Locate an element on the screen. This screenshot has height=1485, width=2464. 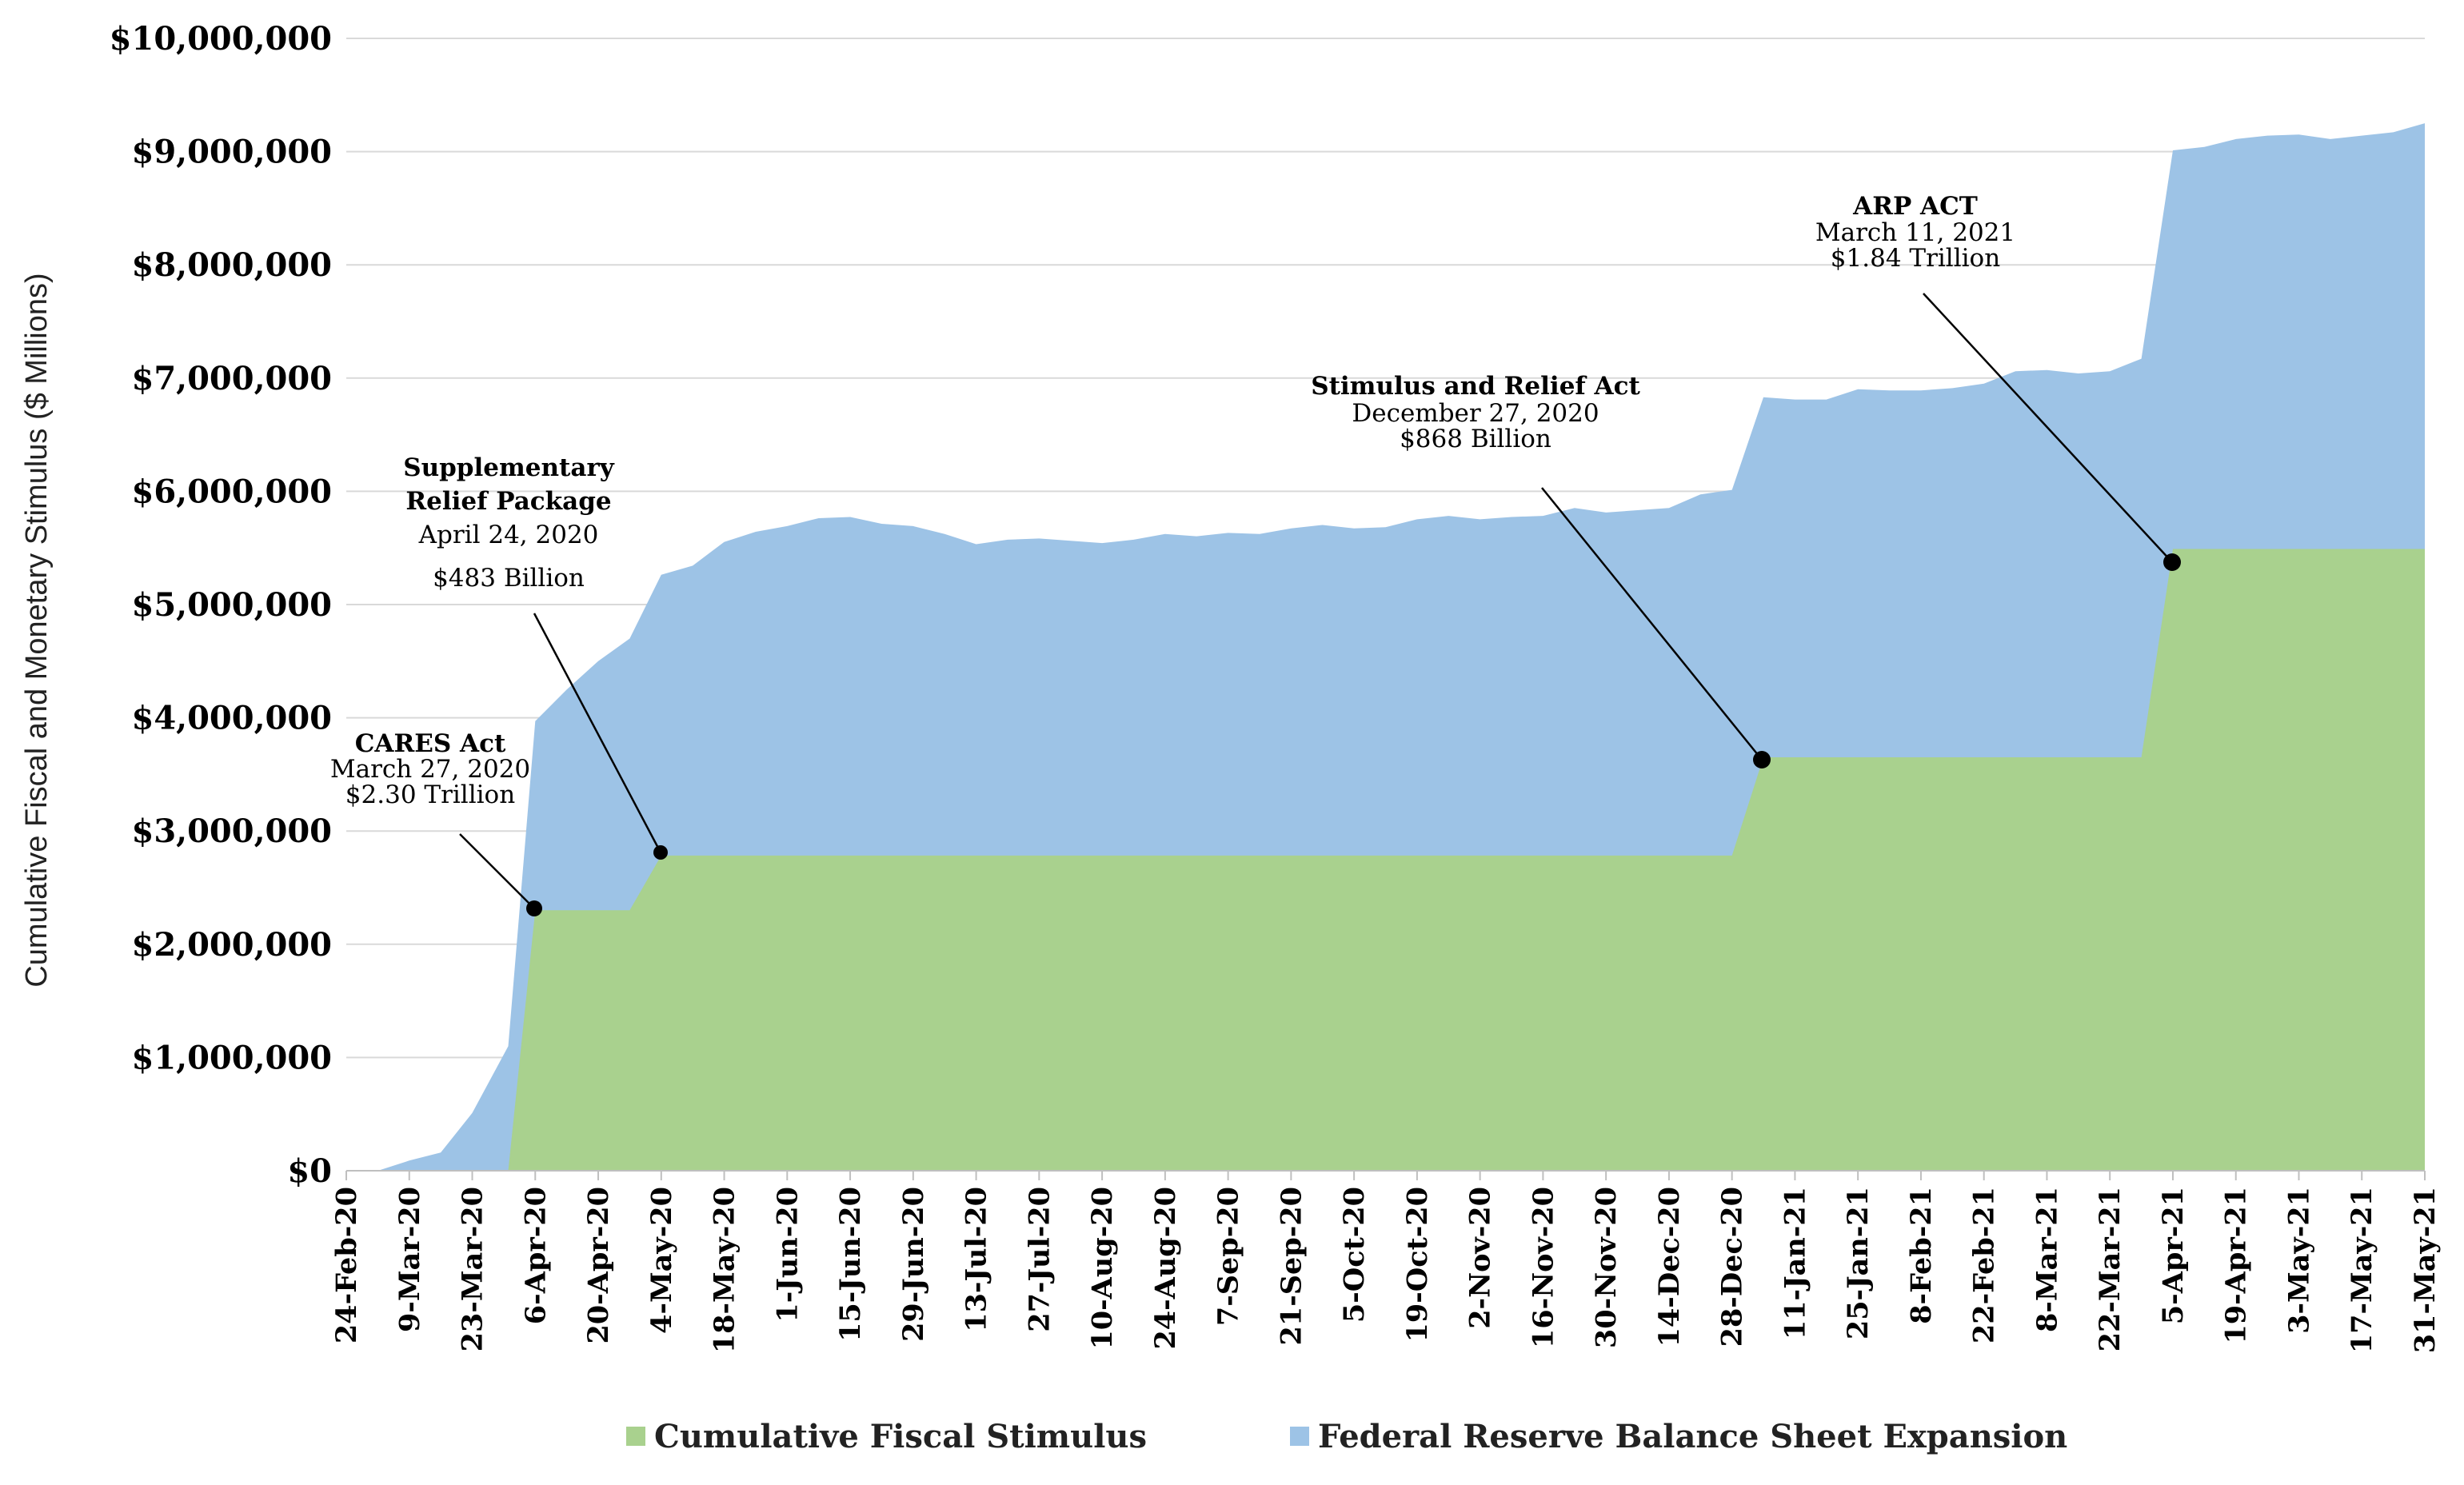
y-tick-label: $9,000,000 is located at coordinates (231, 152).